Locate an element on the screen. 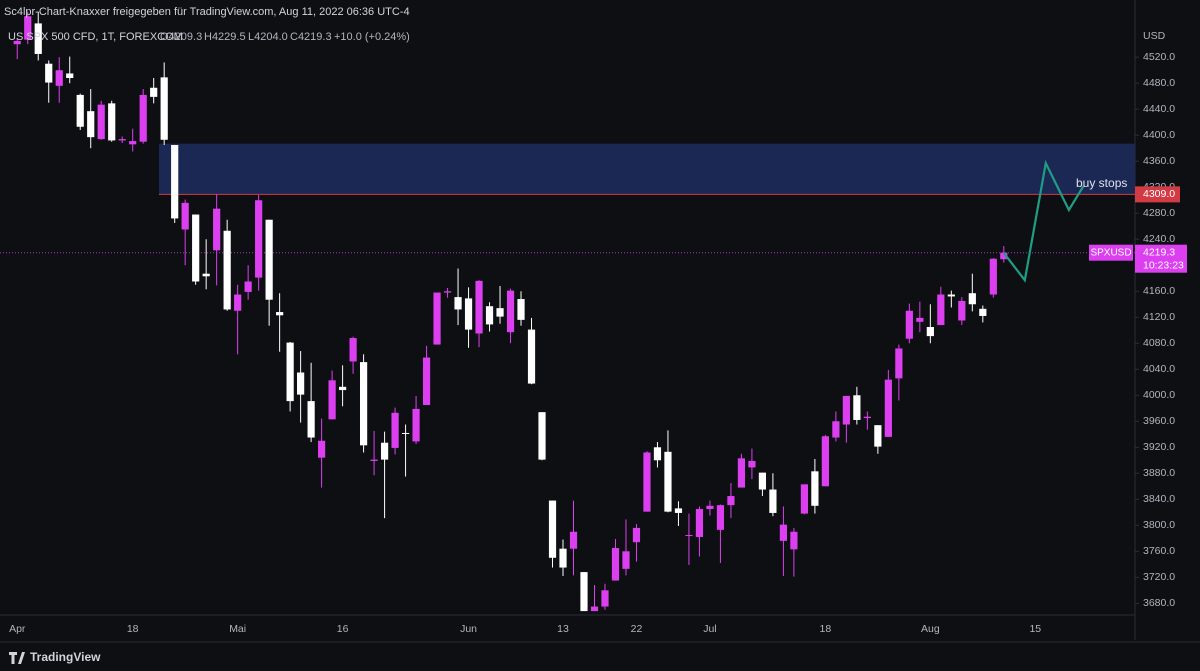  projection-path is located at coordinates (1043, 221).